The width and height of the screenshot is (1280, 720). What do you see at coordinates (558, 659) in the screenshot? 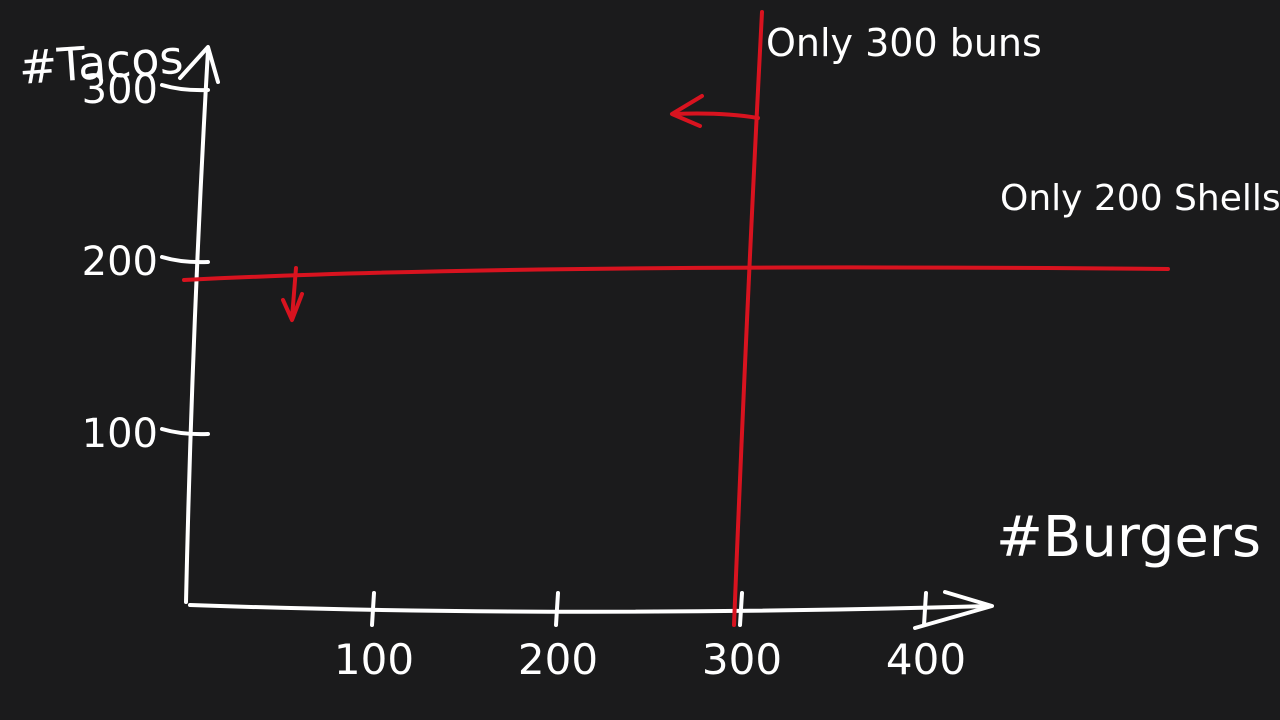
I see `x-tick-label: 200` at bounding box center [558, 659].